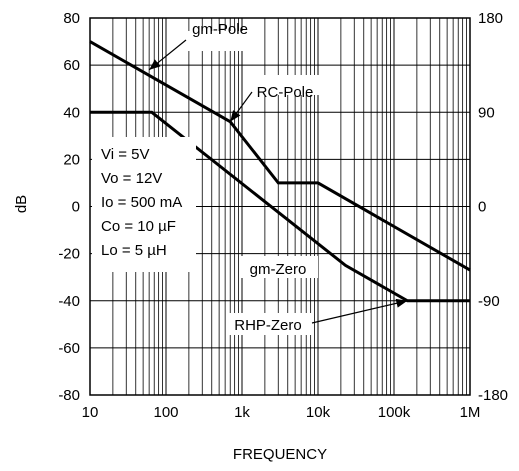 This screenshot has height=471, width=519. Describe the element at coordinates (285, 92) in the screenshot. I see `annotation-label: RC-Pole` at that location.